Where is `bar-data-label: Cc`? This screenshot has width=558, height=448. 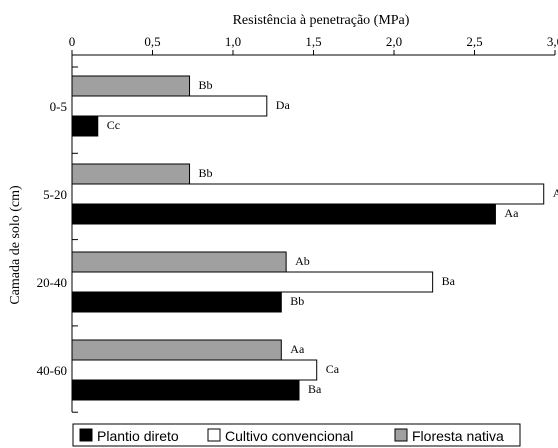
bar-data-label: Cc is located at coordinates (113, 125).